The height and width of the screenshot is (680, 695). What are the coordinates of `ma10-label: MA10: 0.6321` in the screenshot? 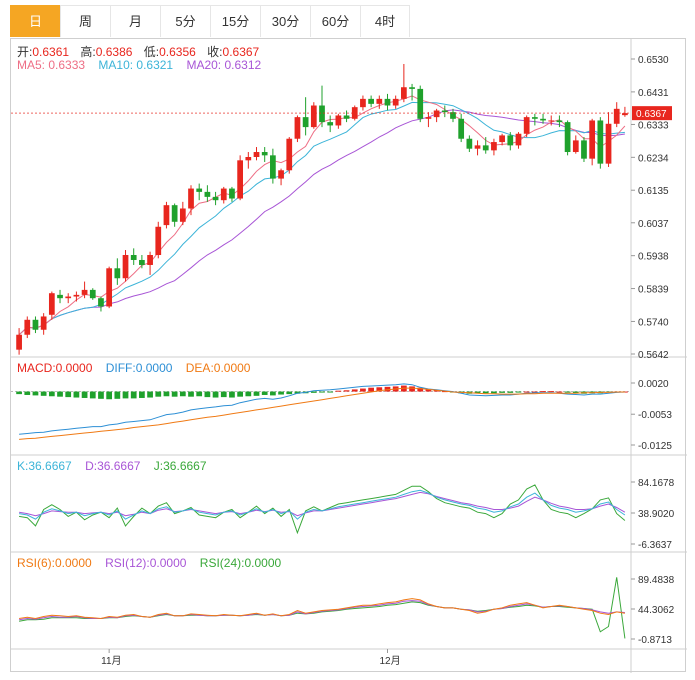 It's located at (136, 65).